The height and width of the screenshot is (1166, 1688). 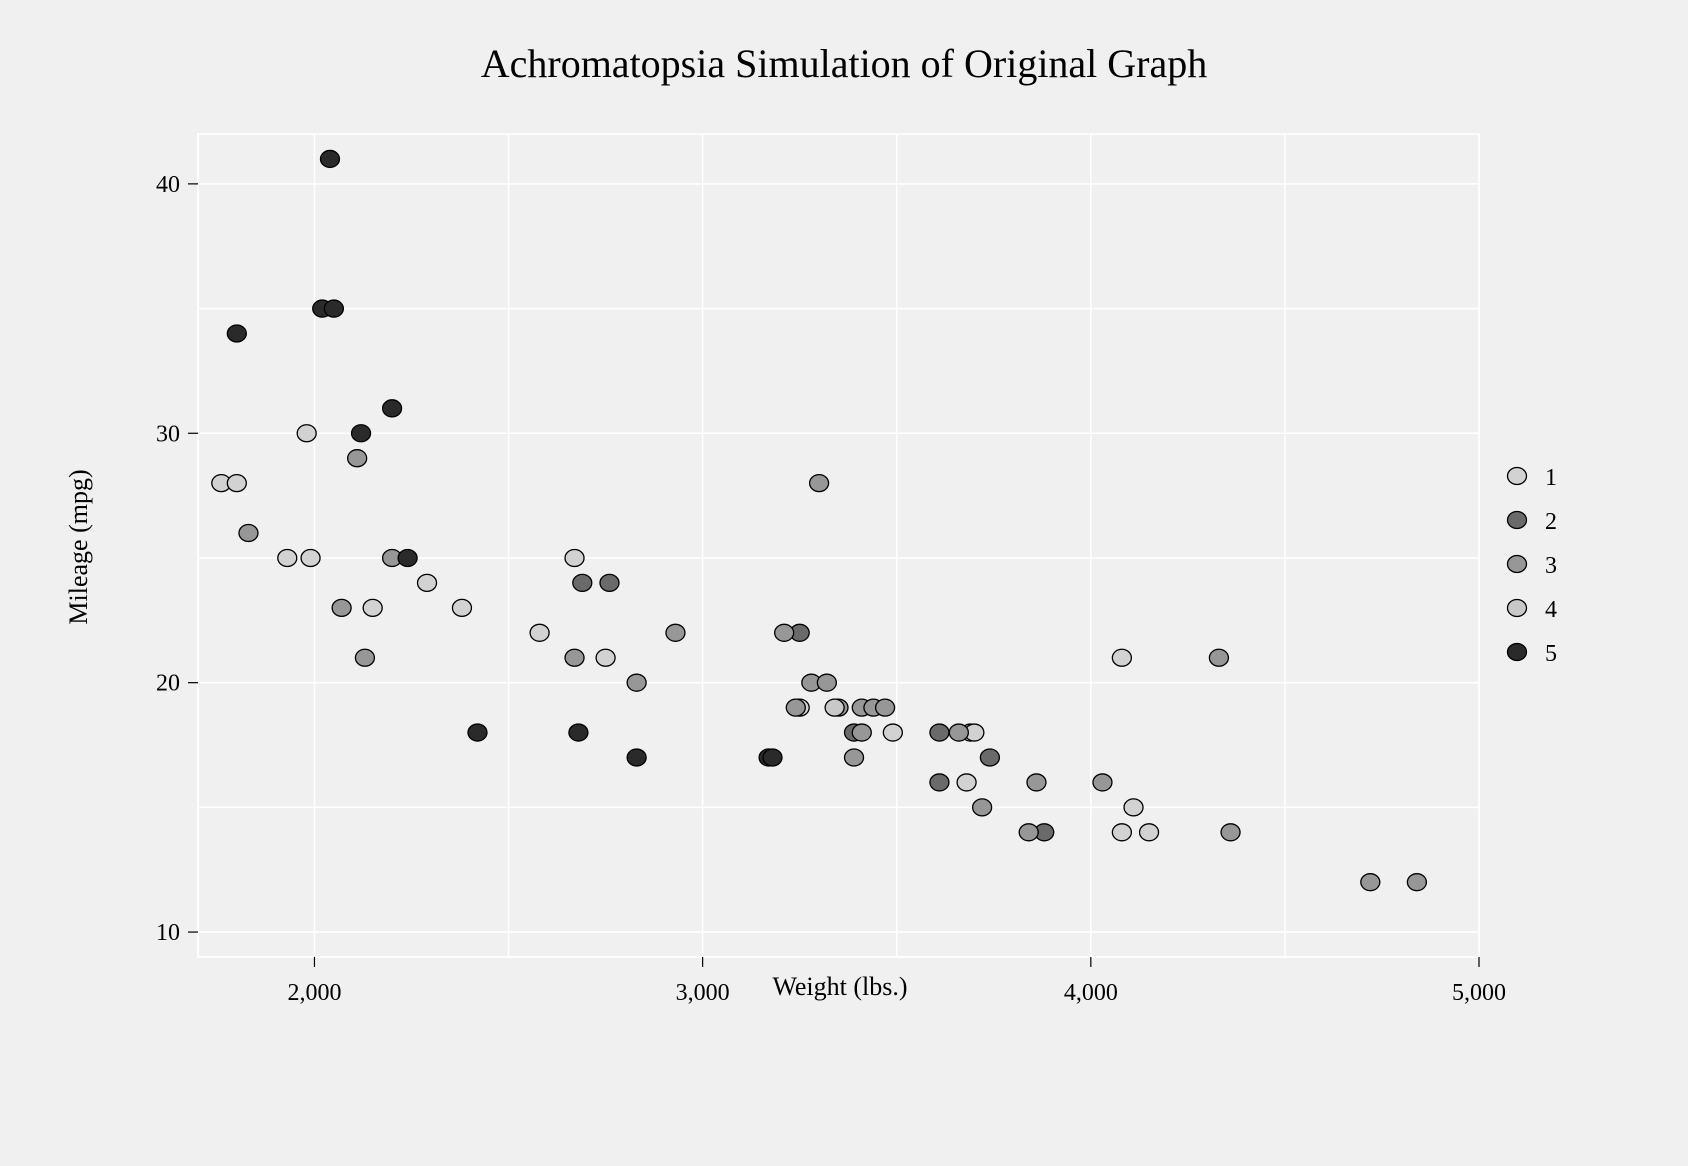 I want to click on x-tick-label: 2,000, so click(x=314, y=993).